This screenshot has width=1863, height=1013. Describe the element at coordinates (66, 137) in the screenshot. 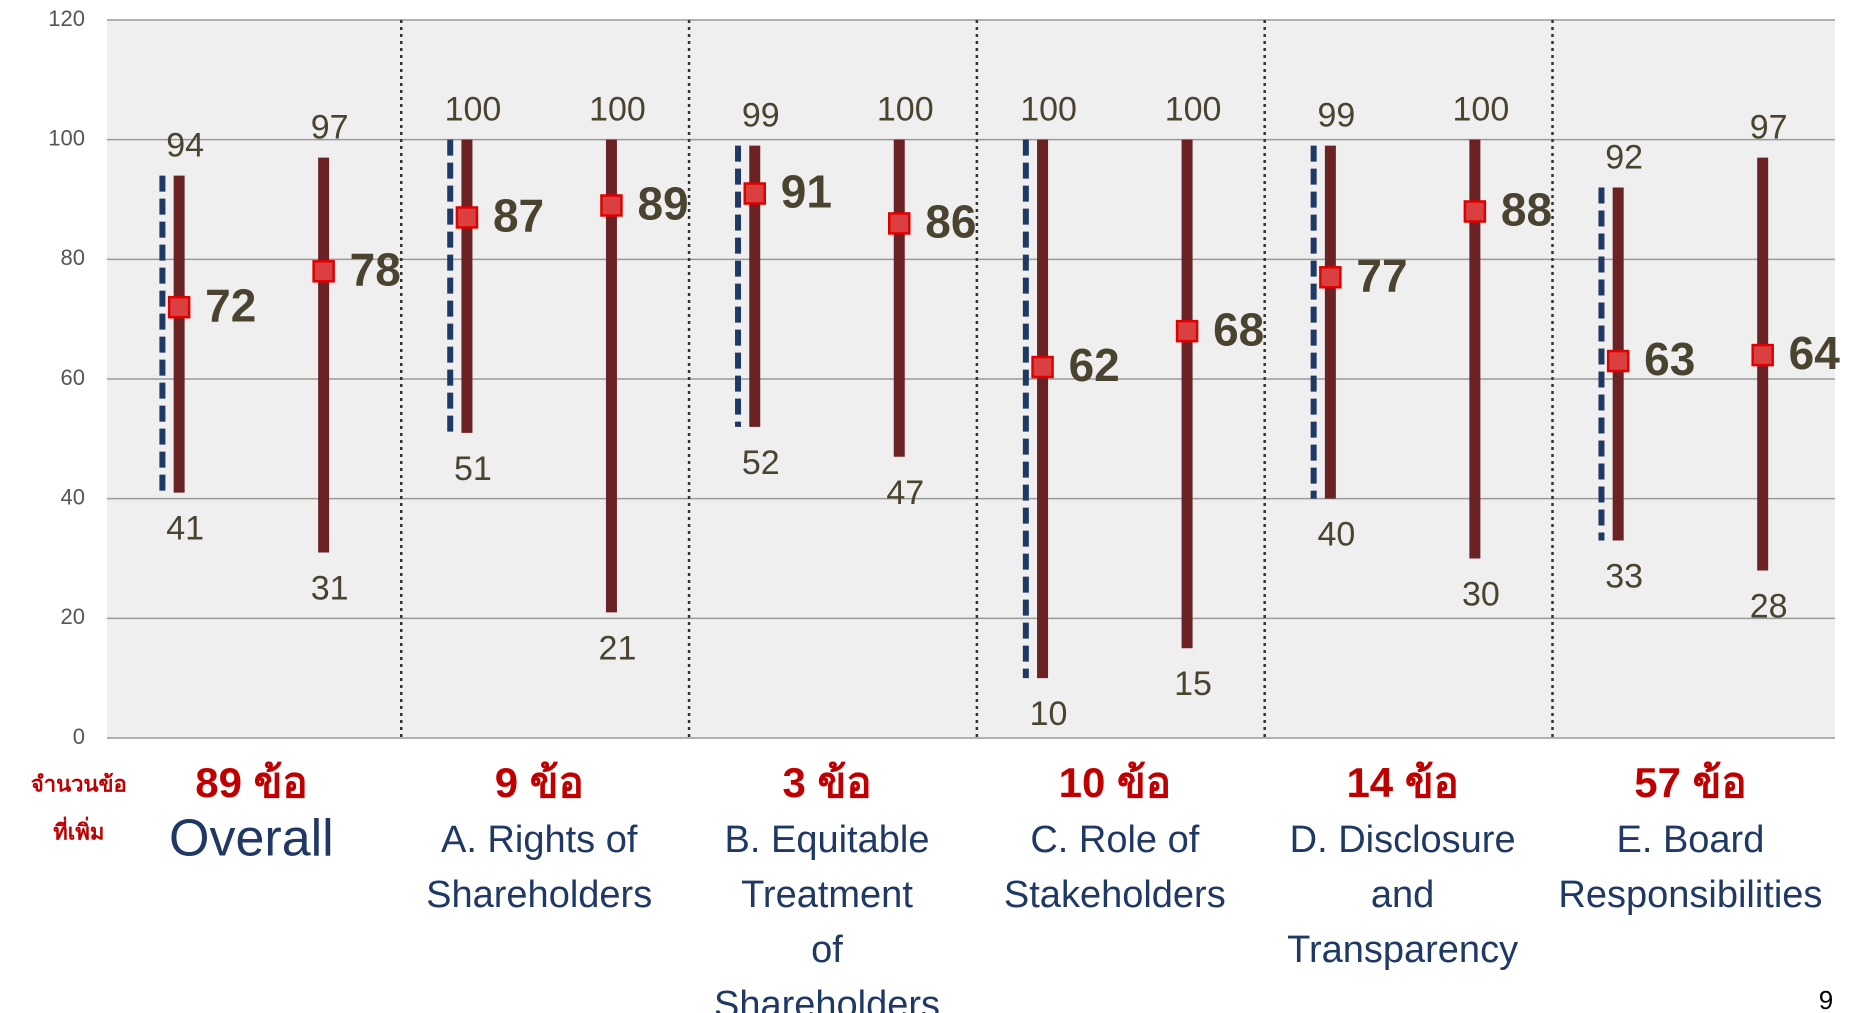

I see `y-tick-label: 100` at that location.